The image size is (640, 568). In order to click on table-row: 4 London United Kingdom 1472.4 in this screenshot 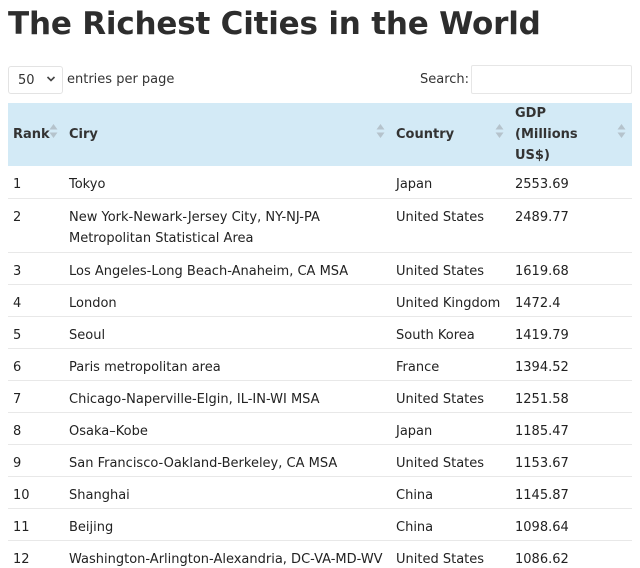, I will do `click(320, 300)`.